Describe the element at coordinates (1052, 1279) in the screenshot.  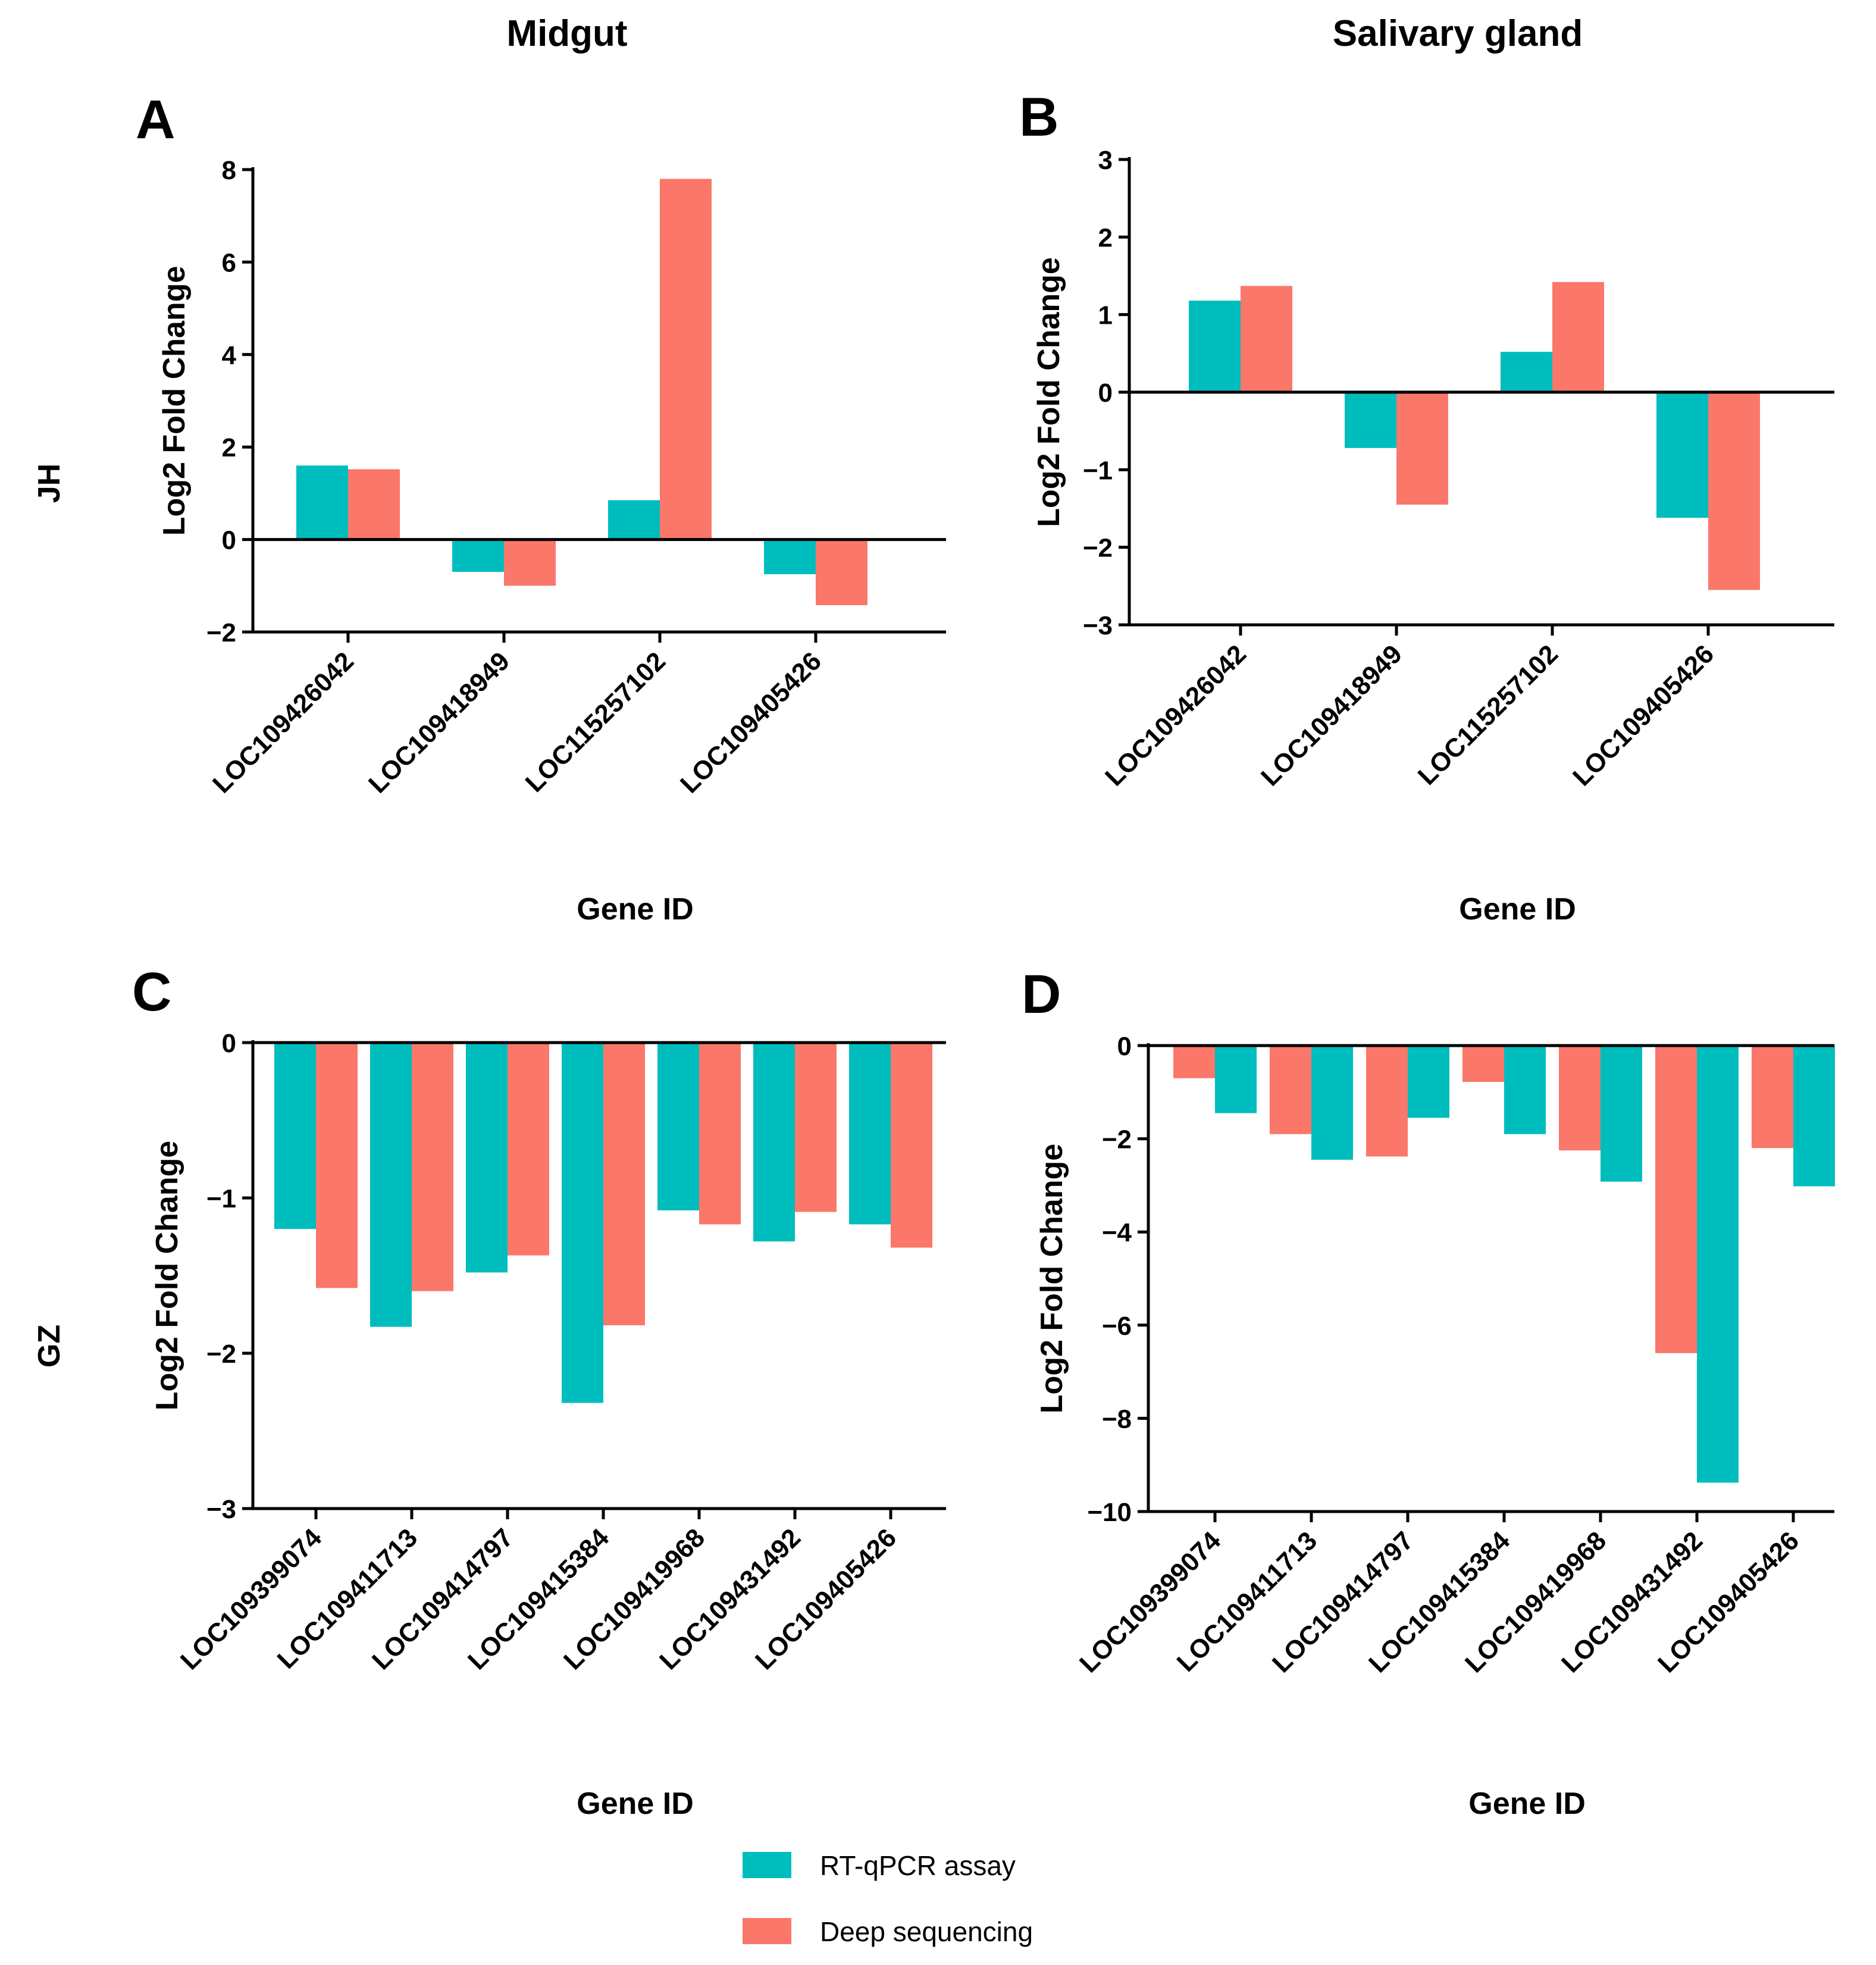
I see `y-axis-title-d: Log2 Fold Change` at that location.